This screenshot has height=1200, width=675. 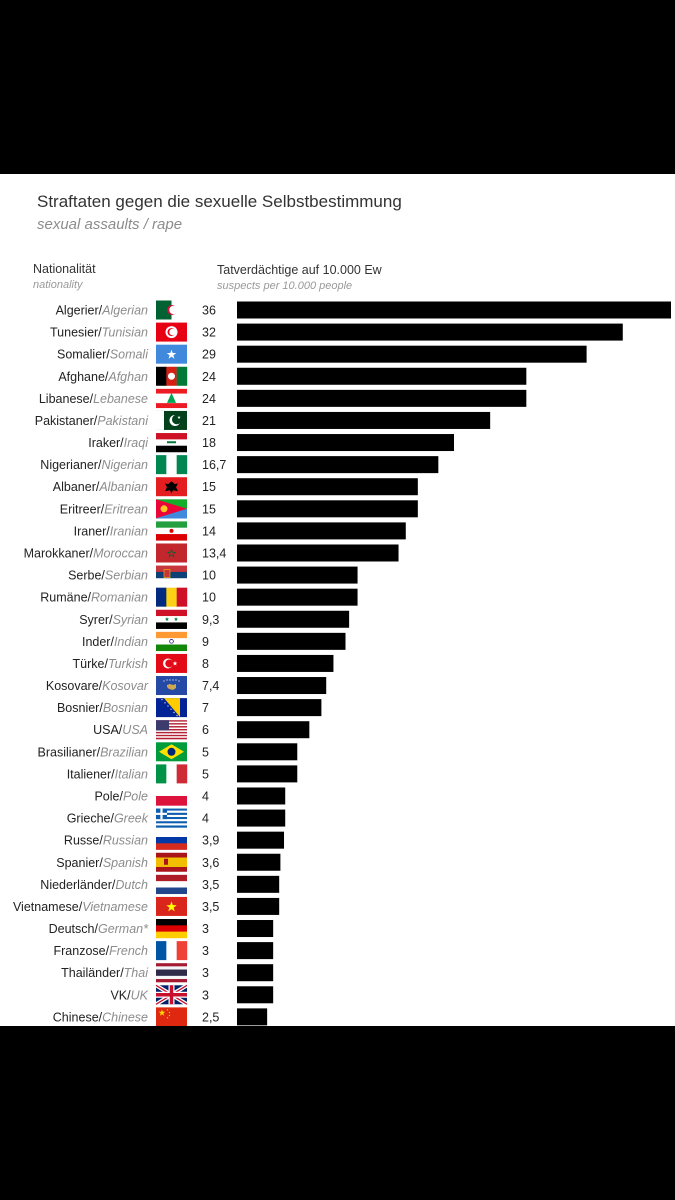 I want to click on country-label: Franzose/French, so click(x=101, y=951).